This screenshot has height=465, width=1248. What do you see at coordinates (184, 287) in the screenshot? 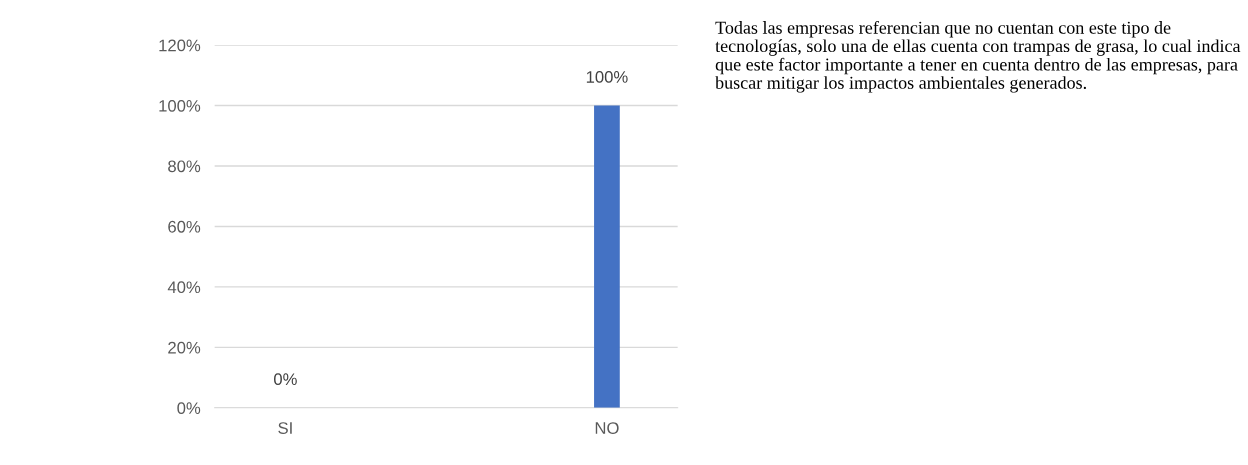
I see `y-tick-label: 40%` at bounding box center [184, 287].